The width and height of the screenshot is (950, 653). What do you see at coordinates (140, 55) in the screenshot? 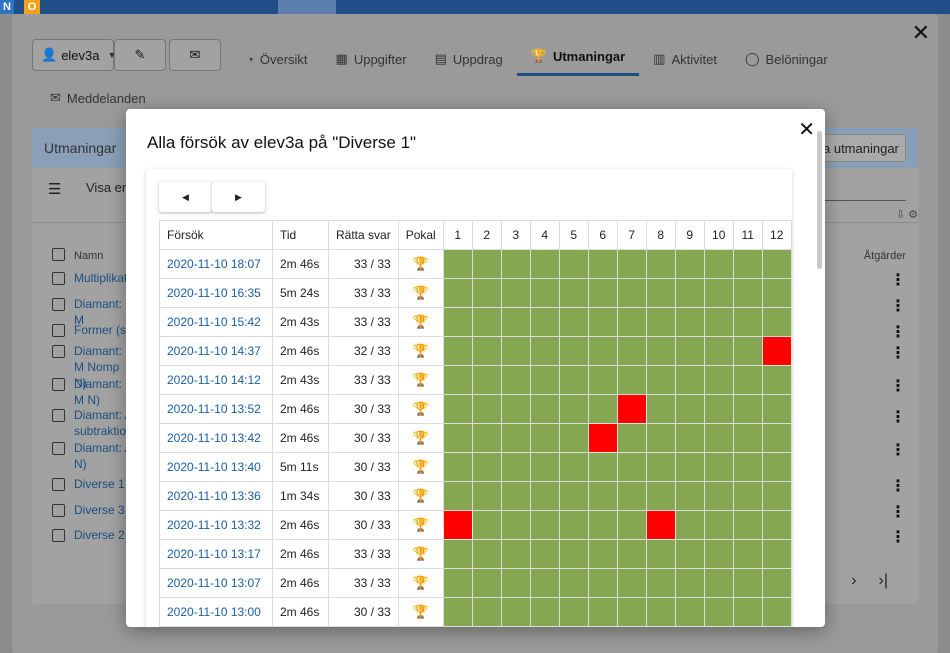
I see `edit-button: ✎` at bounding box center [140, 55].